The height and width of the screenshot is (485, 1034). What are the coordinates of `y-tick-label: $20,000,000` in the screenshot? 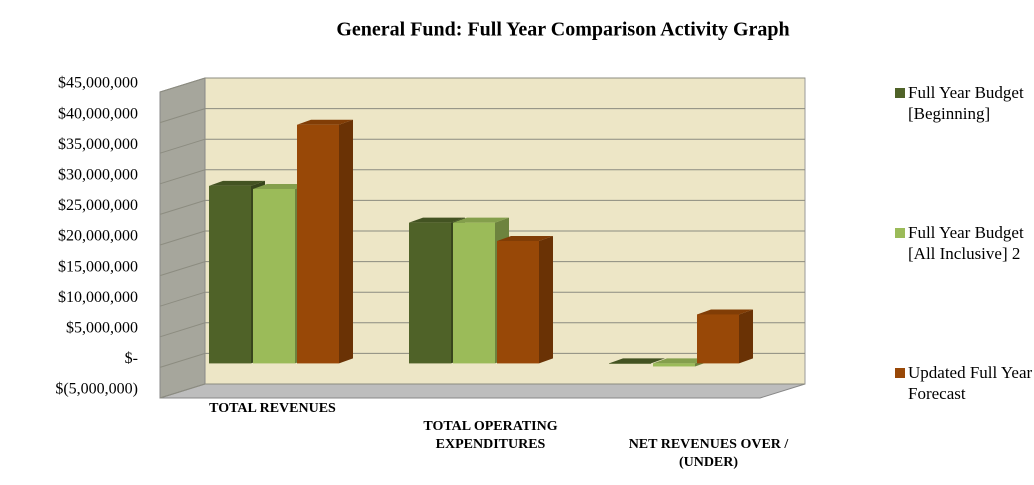 It's located at (98, 236).